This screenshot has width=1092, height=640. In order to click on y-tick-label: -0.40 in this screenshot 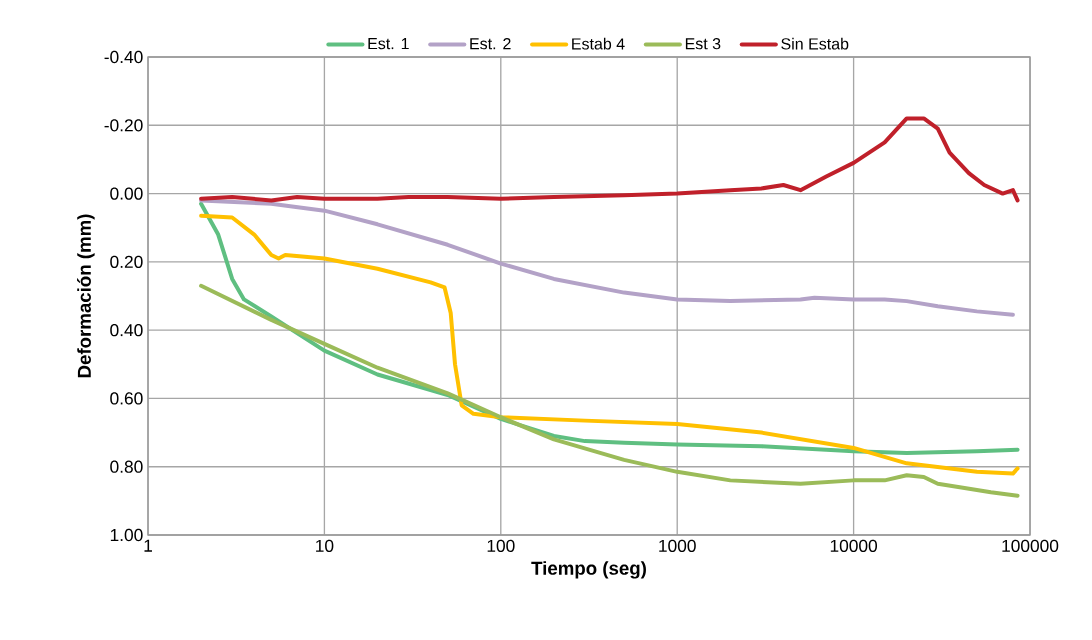, I will do `click(123, 57)`.